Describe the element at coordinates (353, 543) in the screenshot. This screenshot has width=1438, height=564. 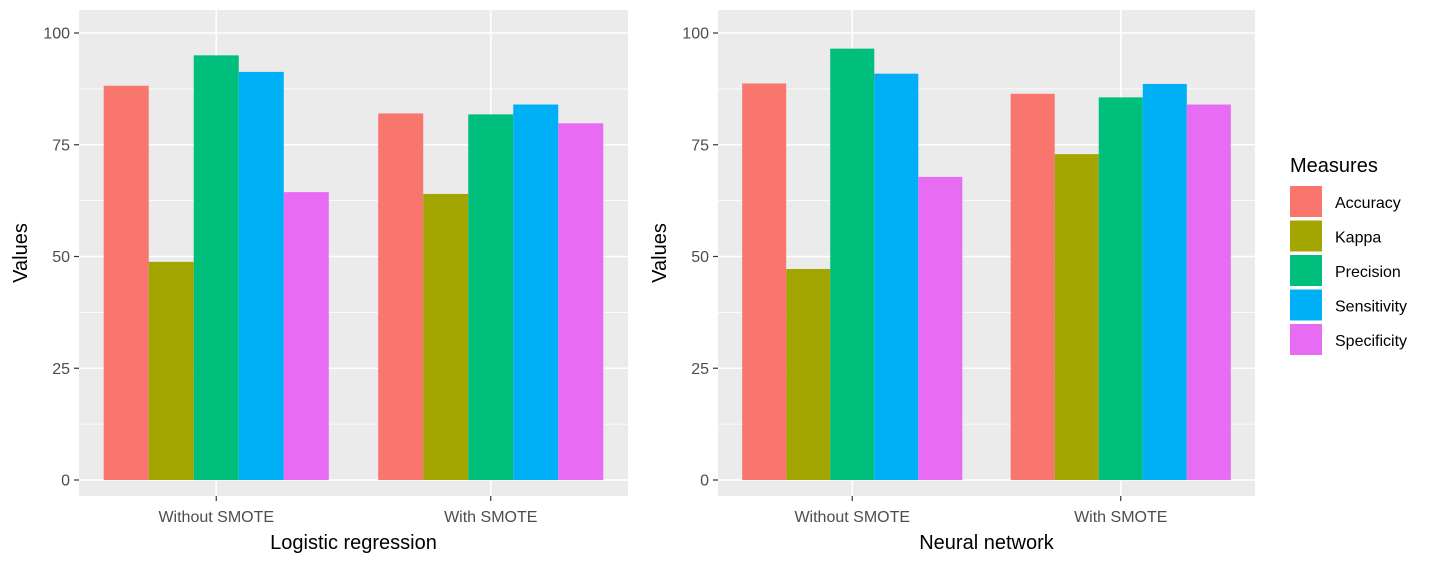
I see `x-axis-title: Logistic regression` at that location.